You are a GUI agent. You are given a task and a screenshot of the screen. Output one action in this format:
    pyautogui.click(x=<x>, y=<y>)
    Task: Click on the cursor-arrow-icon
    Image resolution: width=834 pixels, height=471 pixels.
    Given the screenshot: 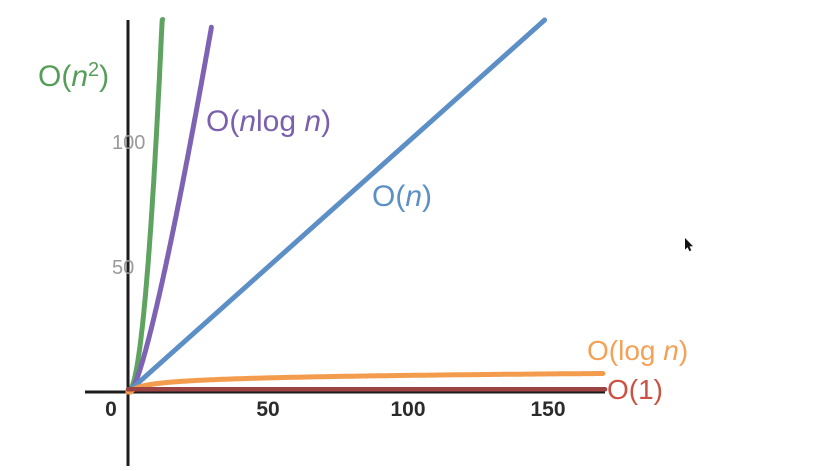 What is the action you would take?
    pyautogui.click(x=689, y=245)
    